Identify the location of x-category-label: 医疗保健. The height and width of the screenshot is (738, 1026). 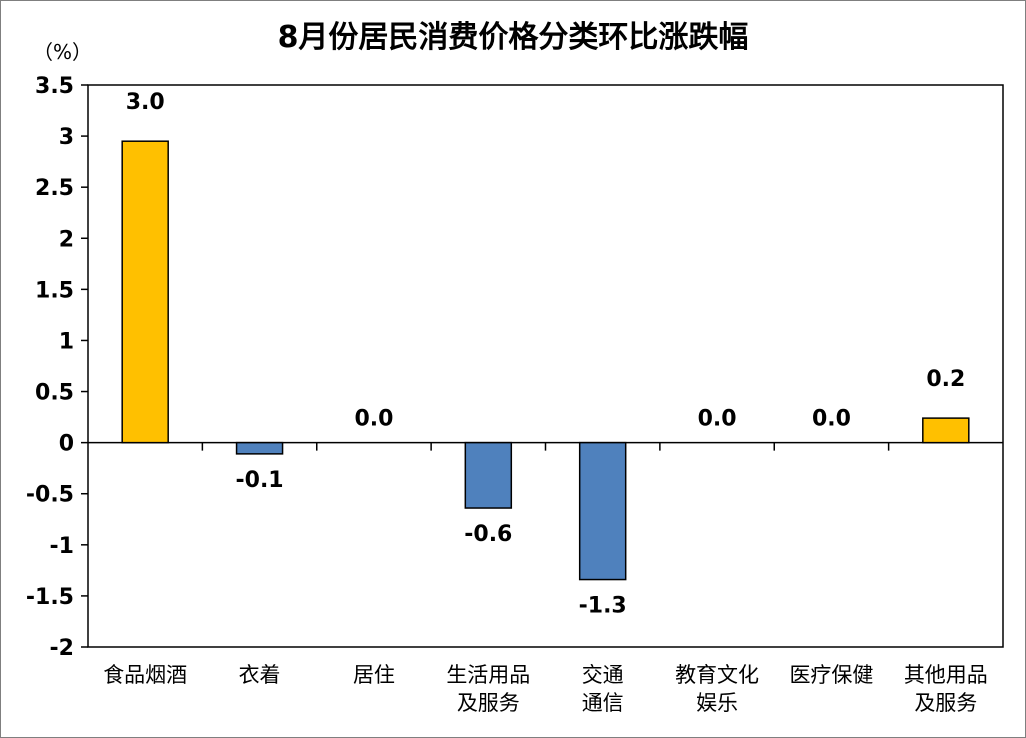
(831, 675).